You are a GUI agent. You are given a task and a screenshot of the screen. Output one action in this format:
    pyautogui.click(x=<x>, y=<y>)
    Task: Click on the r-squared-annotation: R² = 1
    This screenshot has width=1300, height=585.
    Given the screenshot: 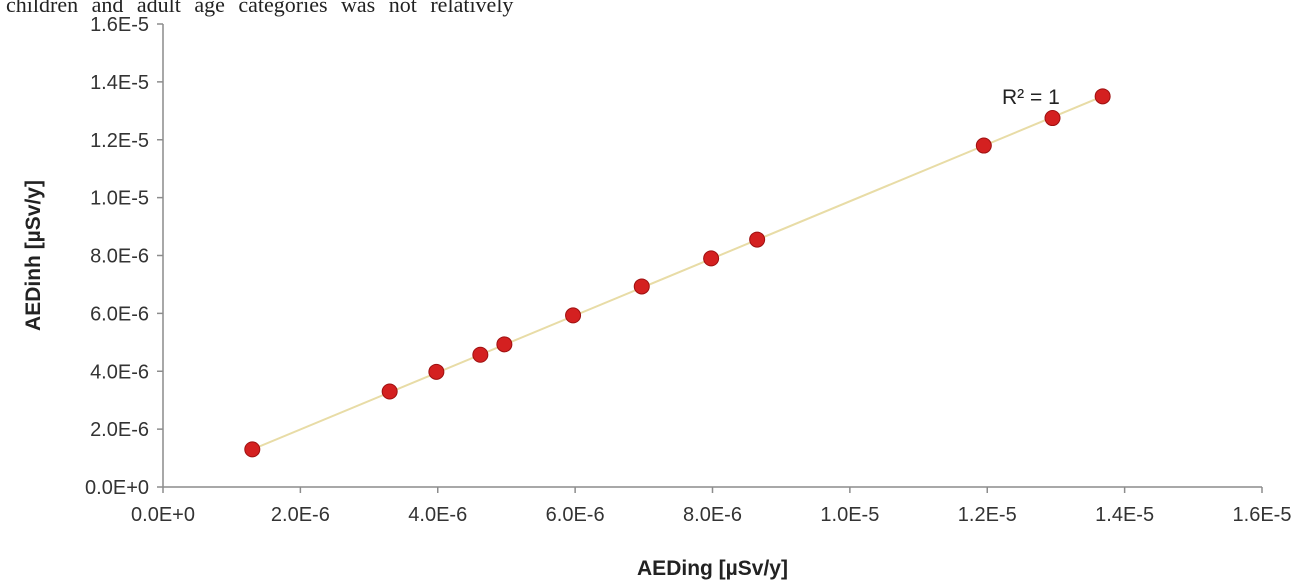 What is the action you would take?
    pyautogui.click(x=1031, y=97)
    